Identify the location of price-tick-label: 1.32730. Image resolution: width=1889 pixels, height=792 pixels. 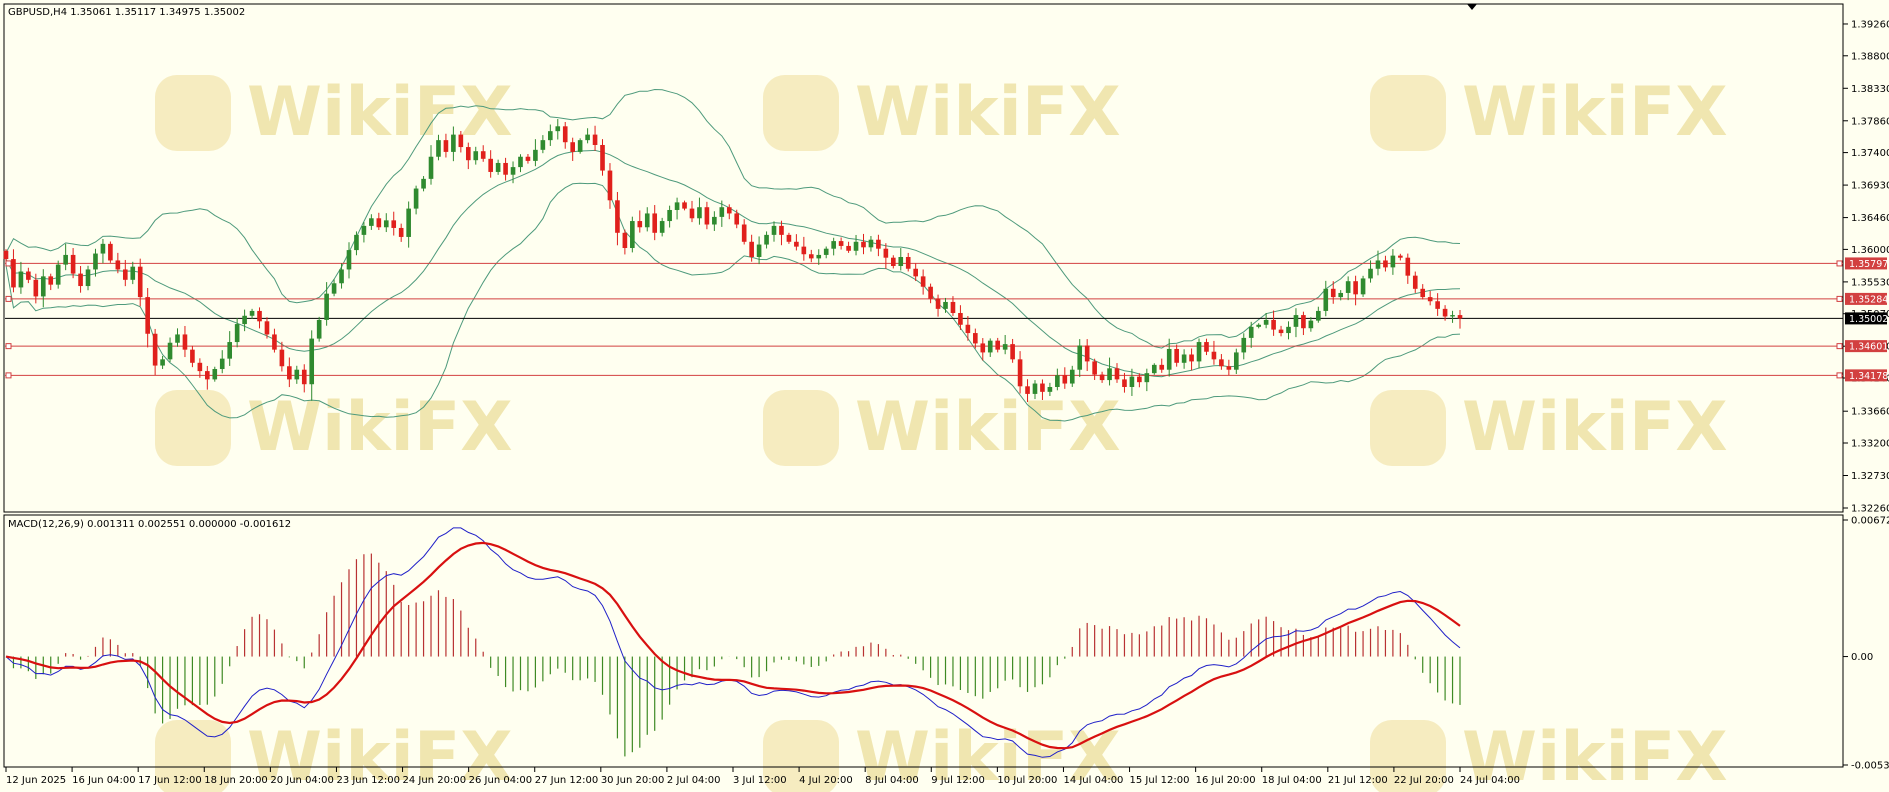
(1870, 476).